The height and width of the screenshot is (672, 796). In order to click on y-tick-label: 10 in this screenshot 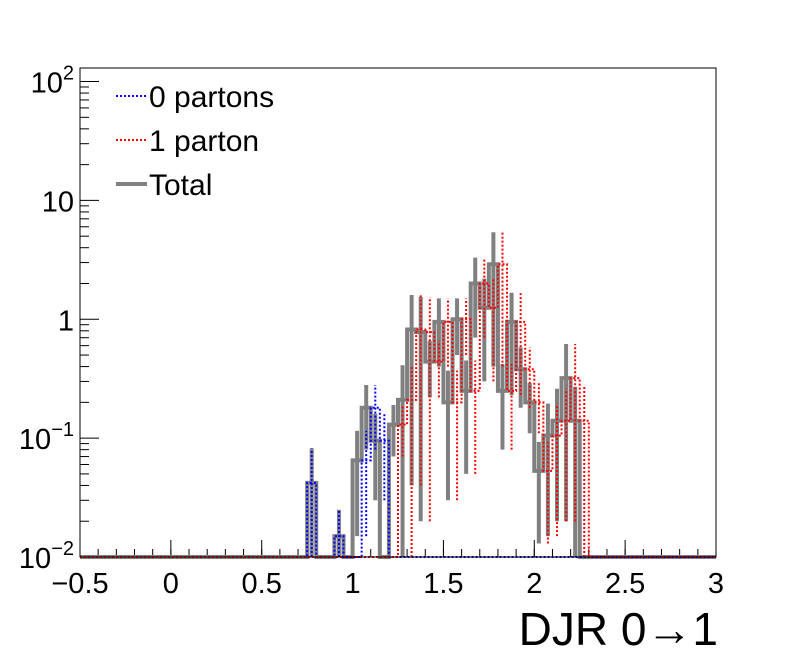, I will do `click(58, 202)`.